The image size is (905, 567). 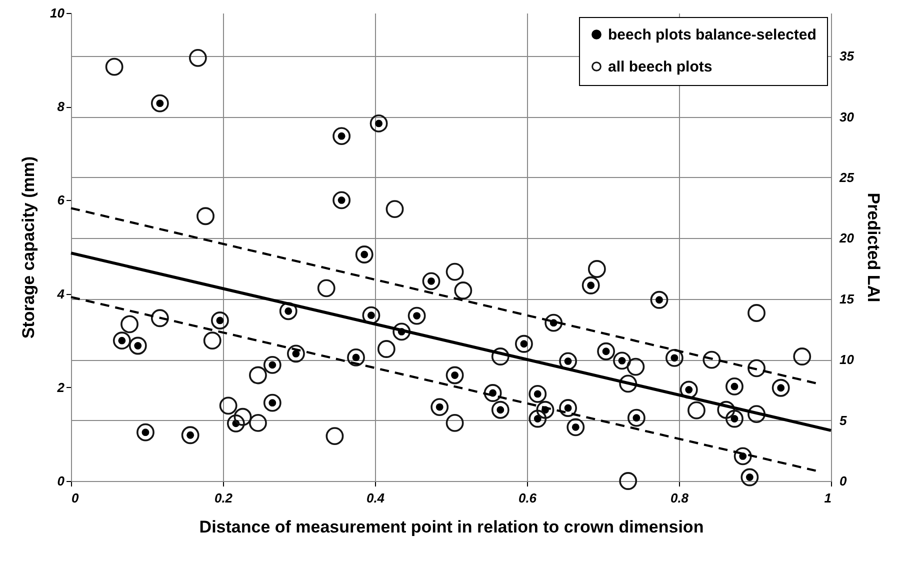 I want to click on x-tick-label: 0.2, so click(x=224, y=498).